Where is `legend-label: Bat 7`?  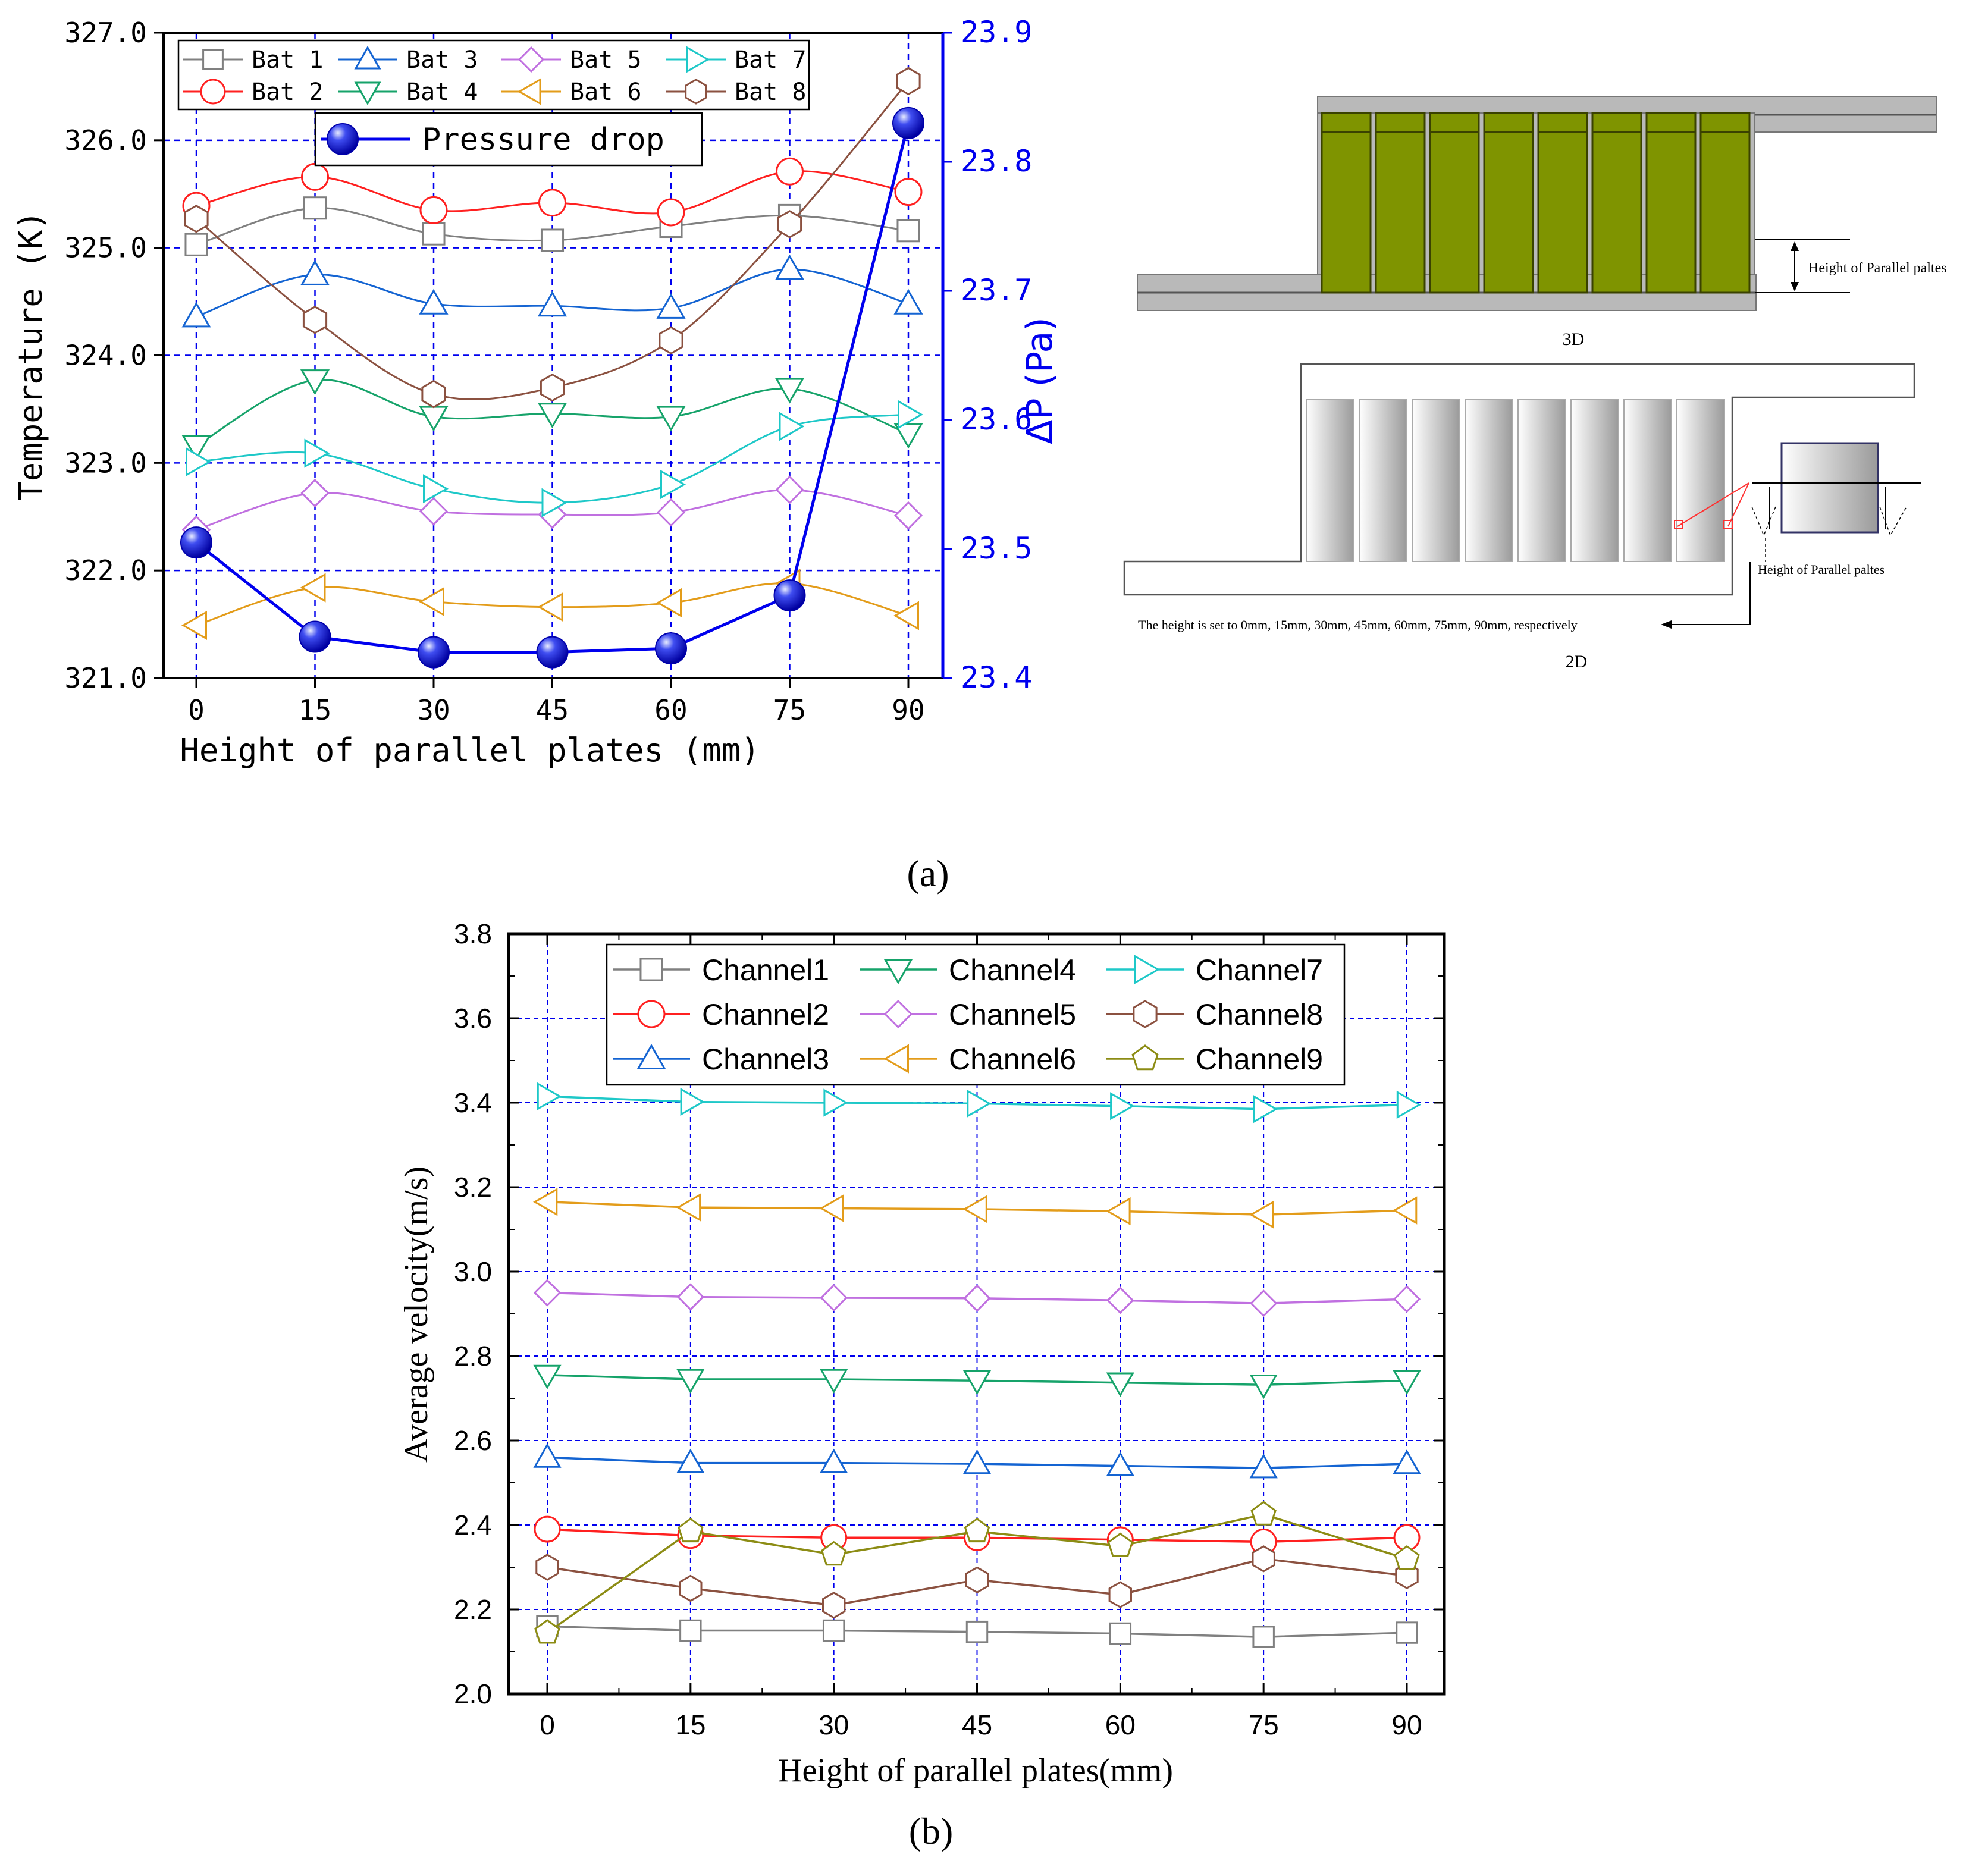 legend-label: Bat 7 is located at coordinates (770, 60).